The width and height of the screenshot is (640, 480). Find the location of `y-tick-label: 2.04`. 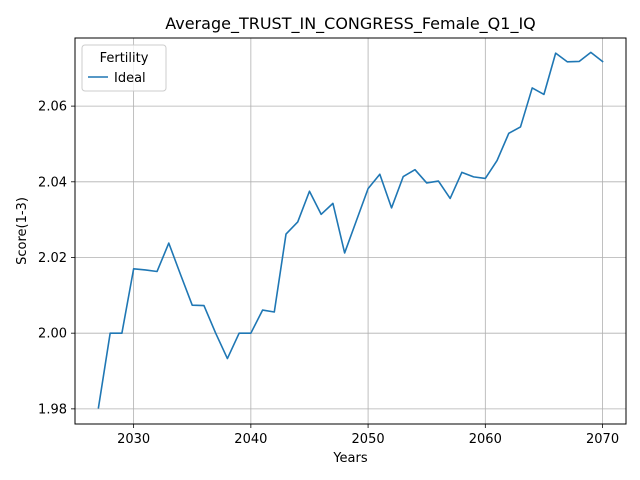

y-tick-label: 2.04 is located at coordinates (52, 182).